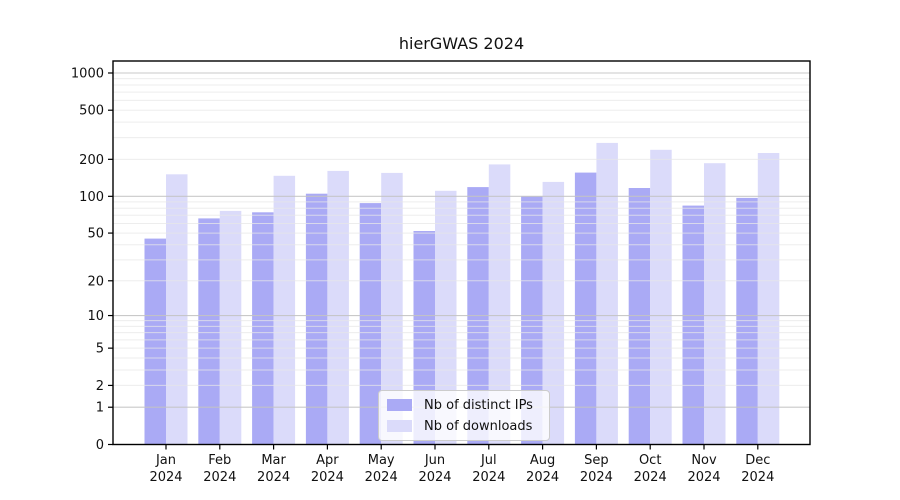 This screenshot has width=900, height=500. Describe the element at coordinates (327, 460) in the screenshot. I see `x-tick-label-month: Apr` at that location.